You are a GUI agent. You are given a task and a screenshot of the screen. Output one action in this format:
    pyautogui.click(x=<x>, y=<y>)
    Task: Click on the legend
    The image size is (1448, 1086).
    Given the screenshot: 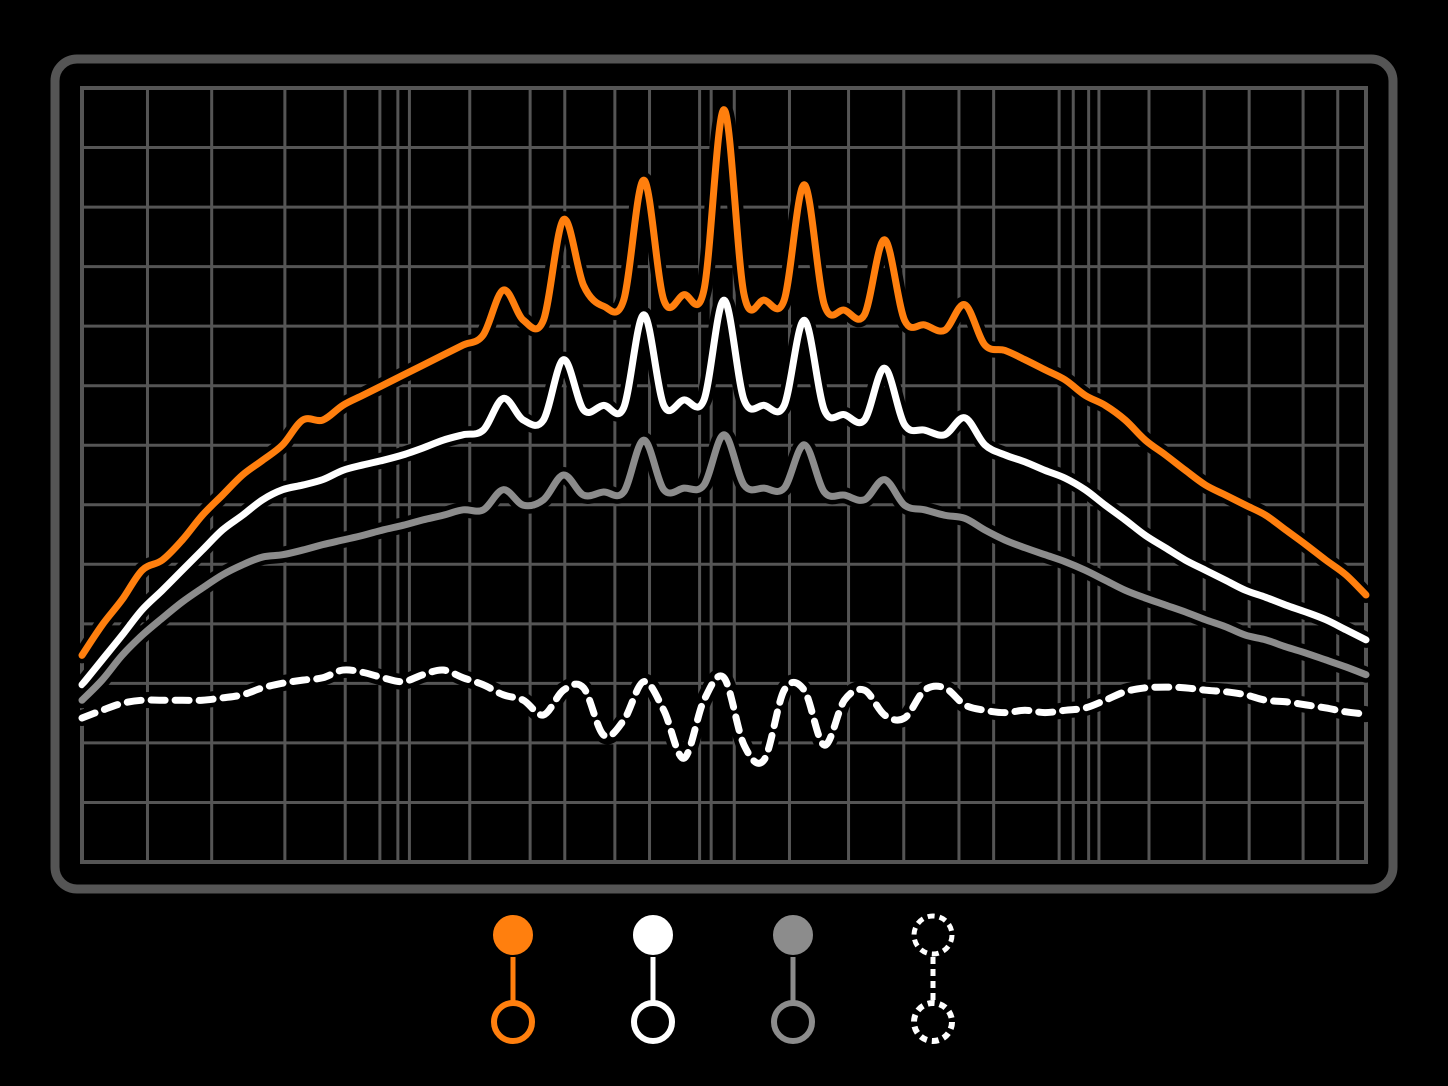 What is the action you would take?
    pyautogui.click(x=723, y=978)
    